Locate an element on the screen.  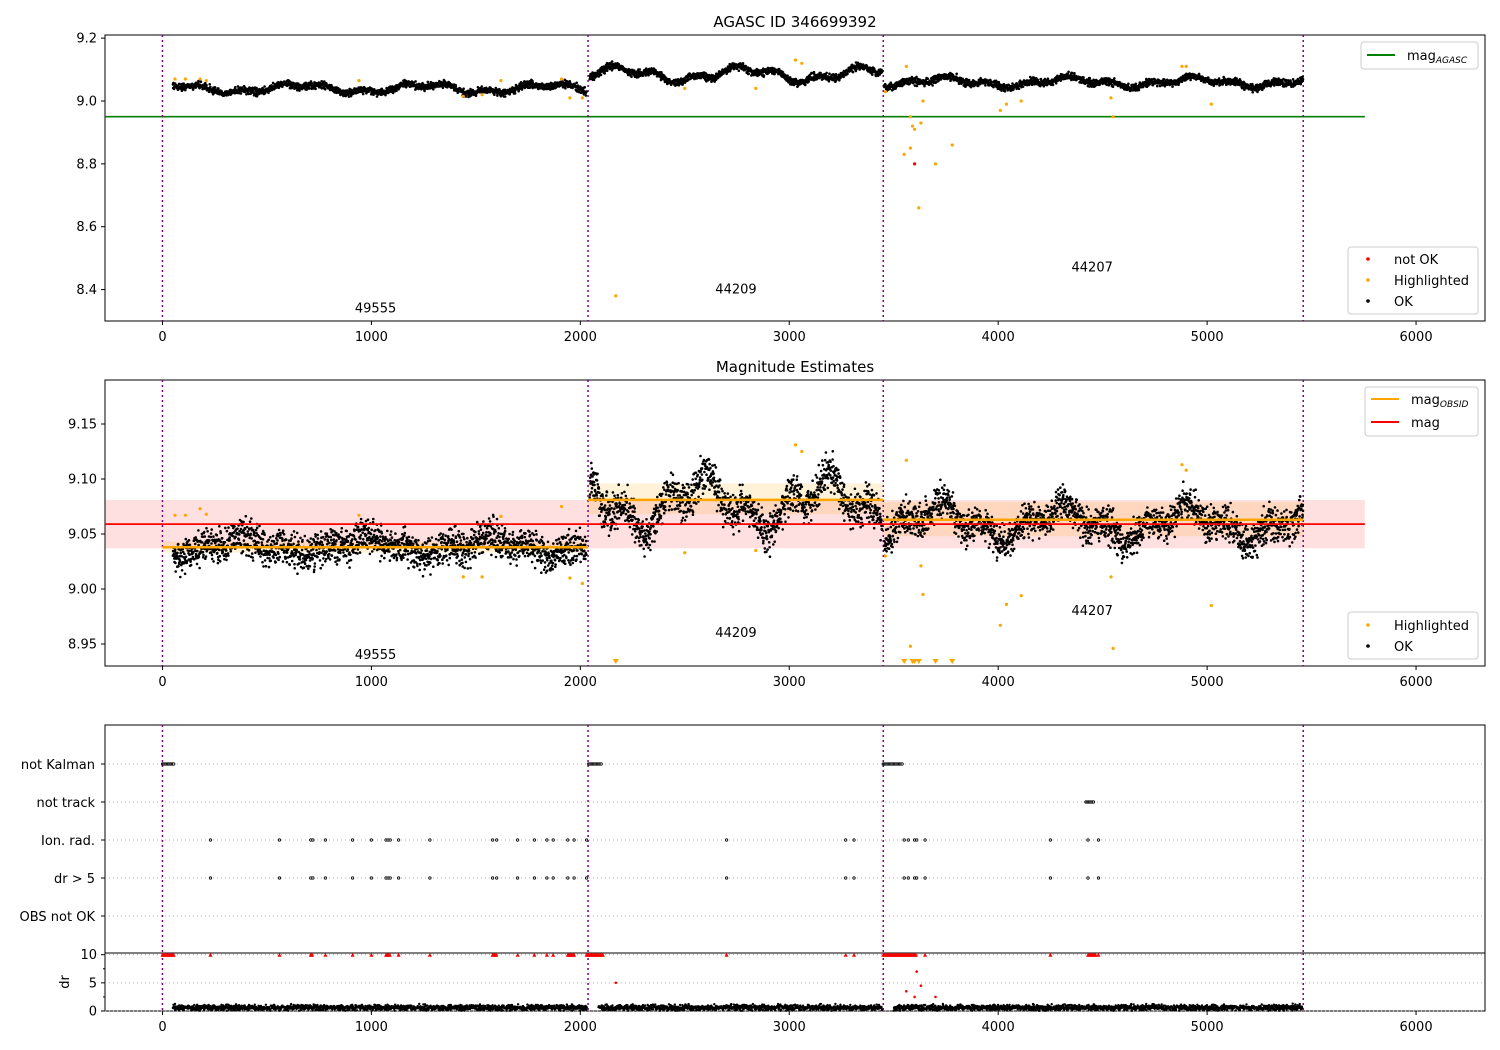
legend-lower-label: Highlighted is located at coordinates (1431, 281).